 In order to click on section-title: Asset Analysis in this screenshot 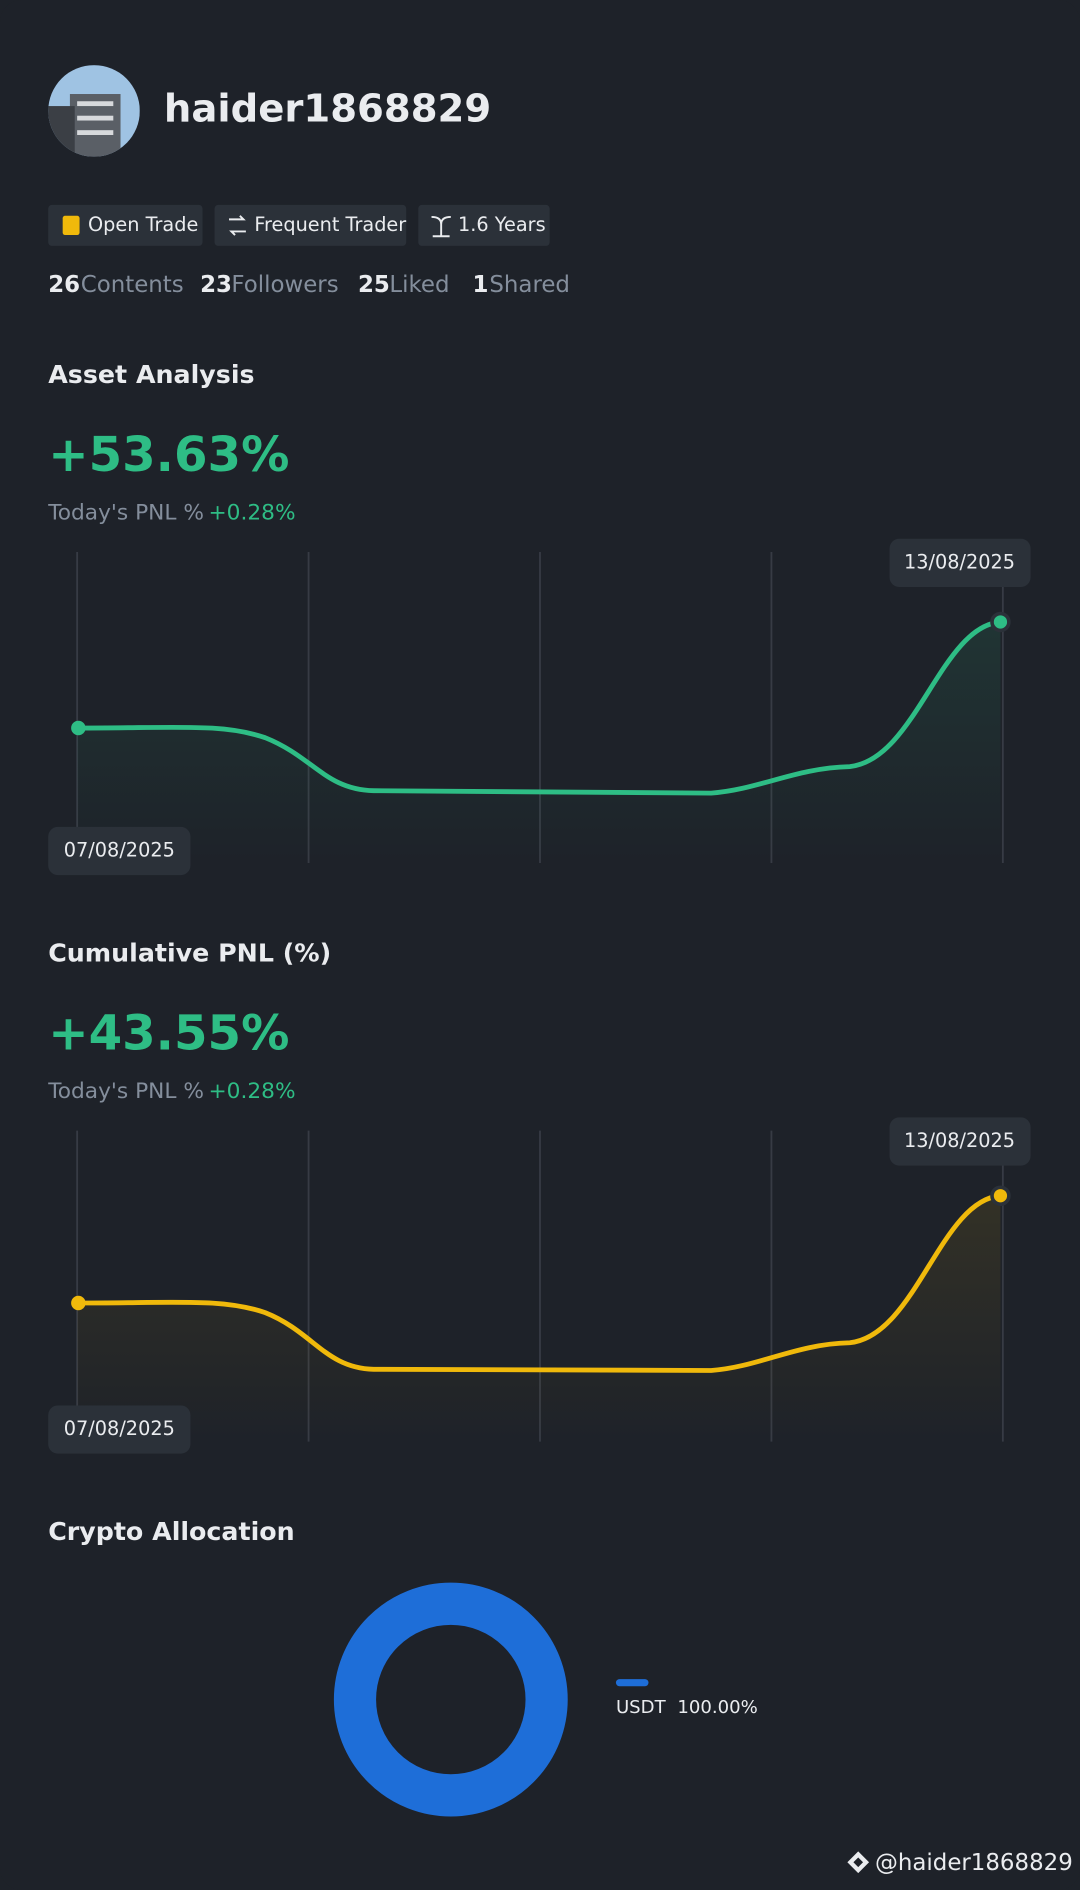, I will do `click(151, 374)`.